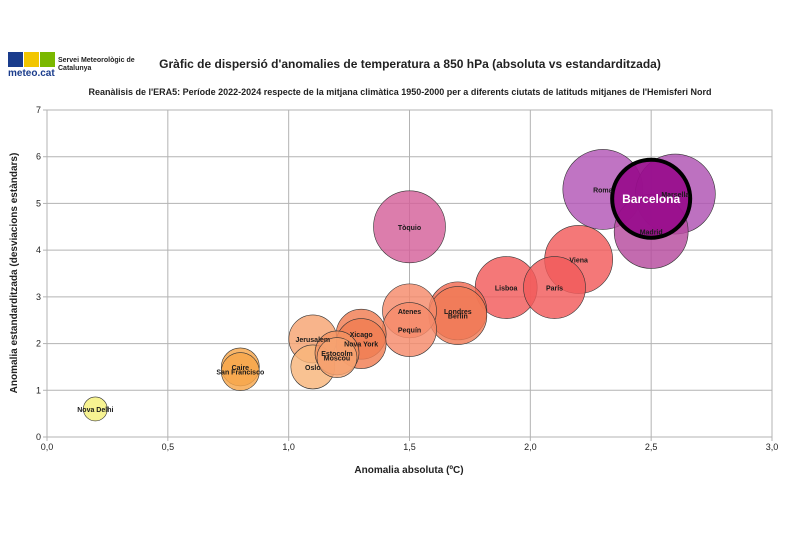 The width and height of the screenshot is (800, 533). I want to click on bubble-label: Viena, so click(578, 260).